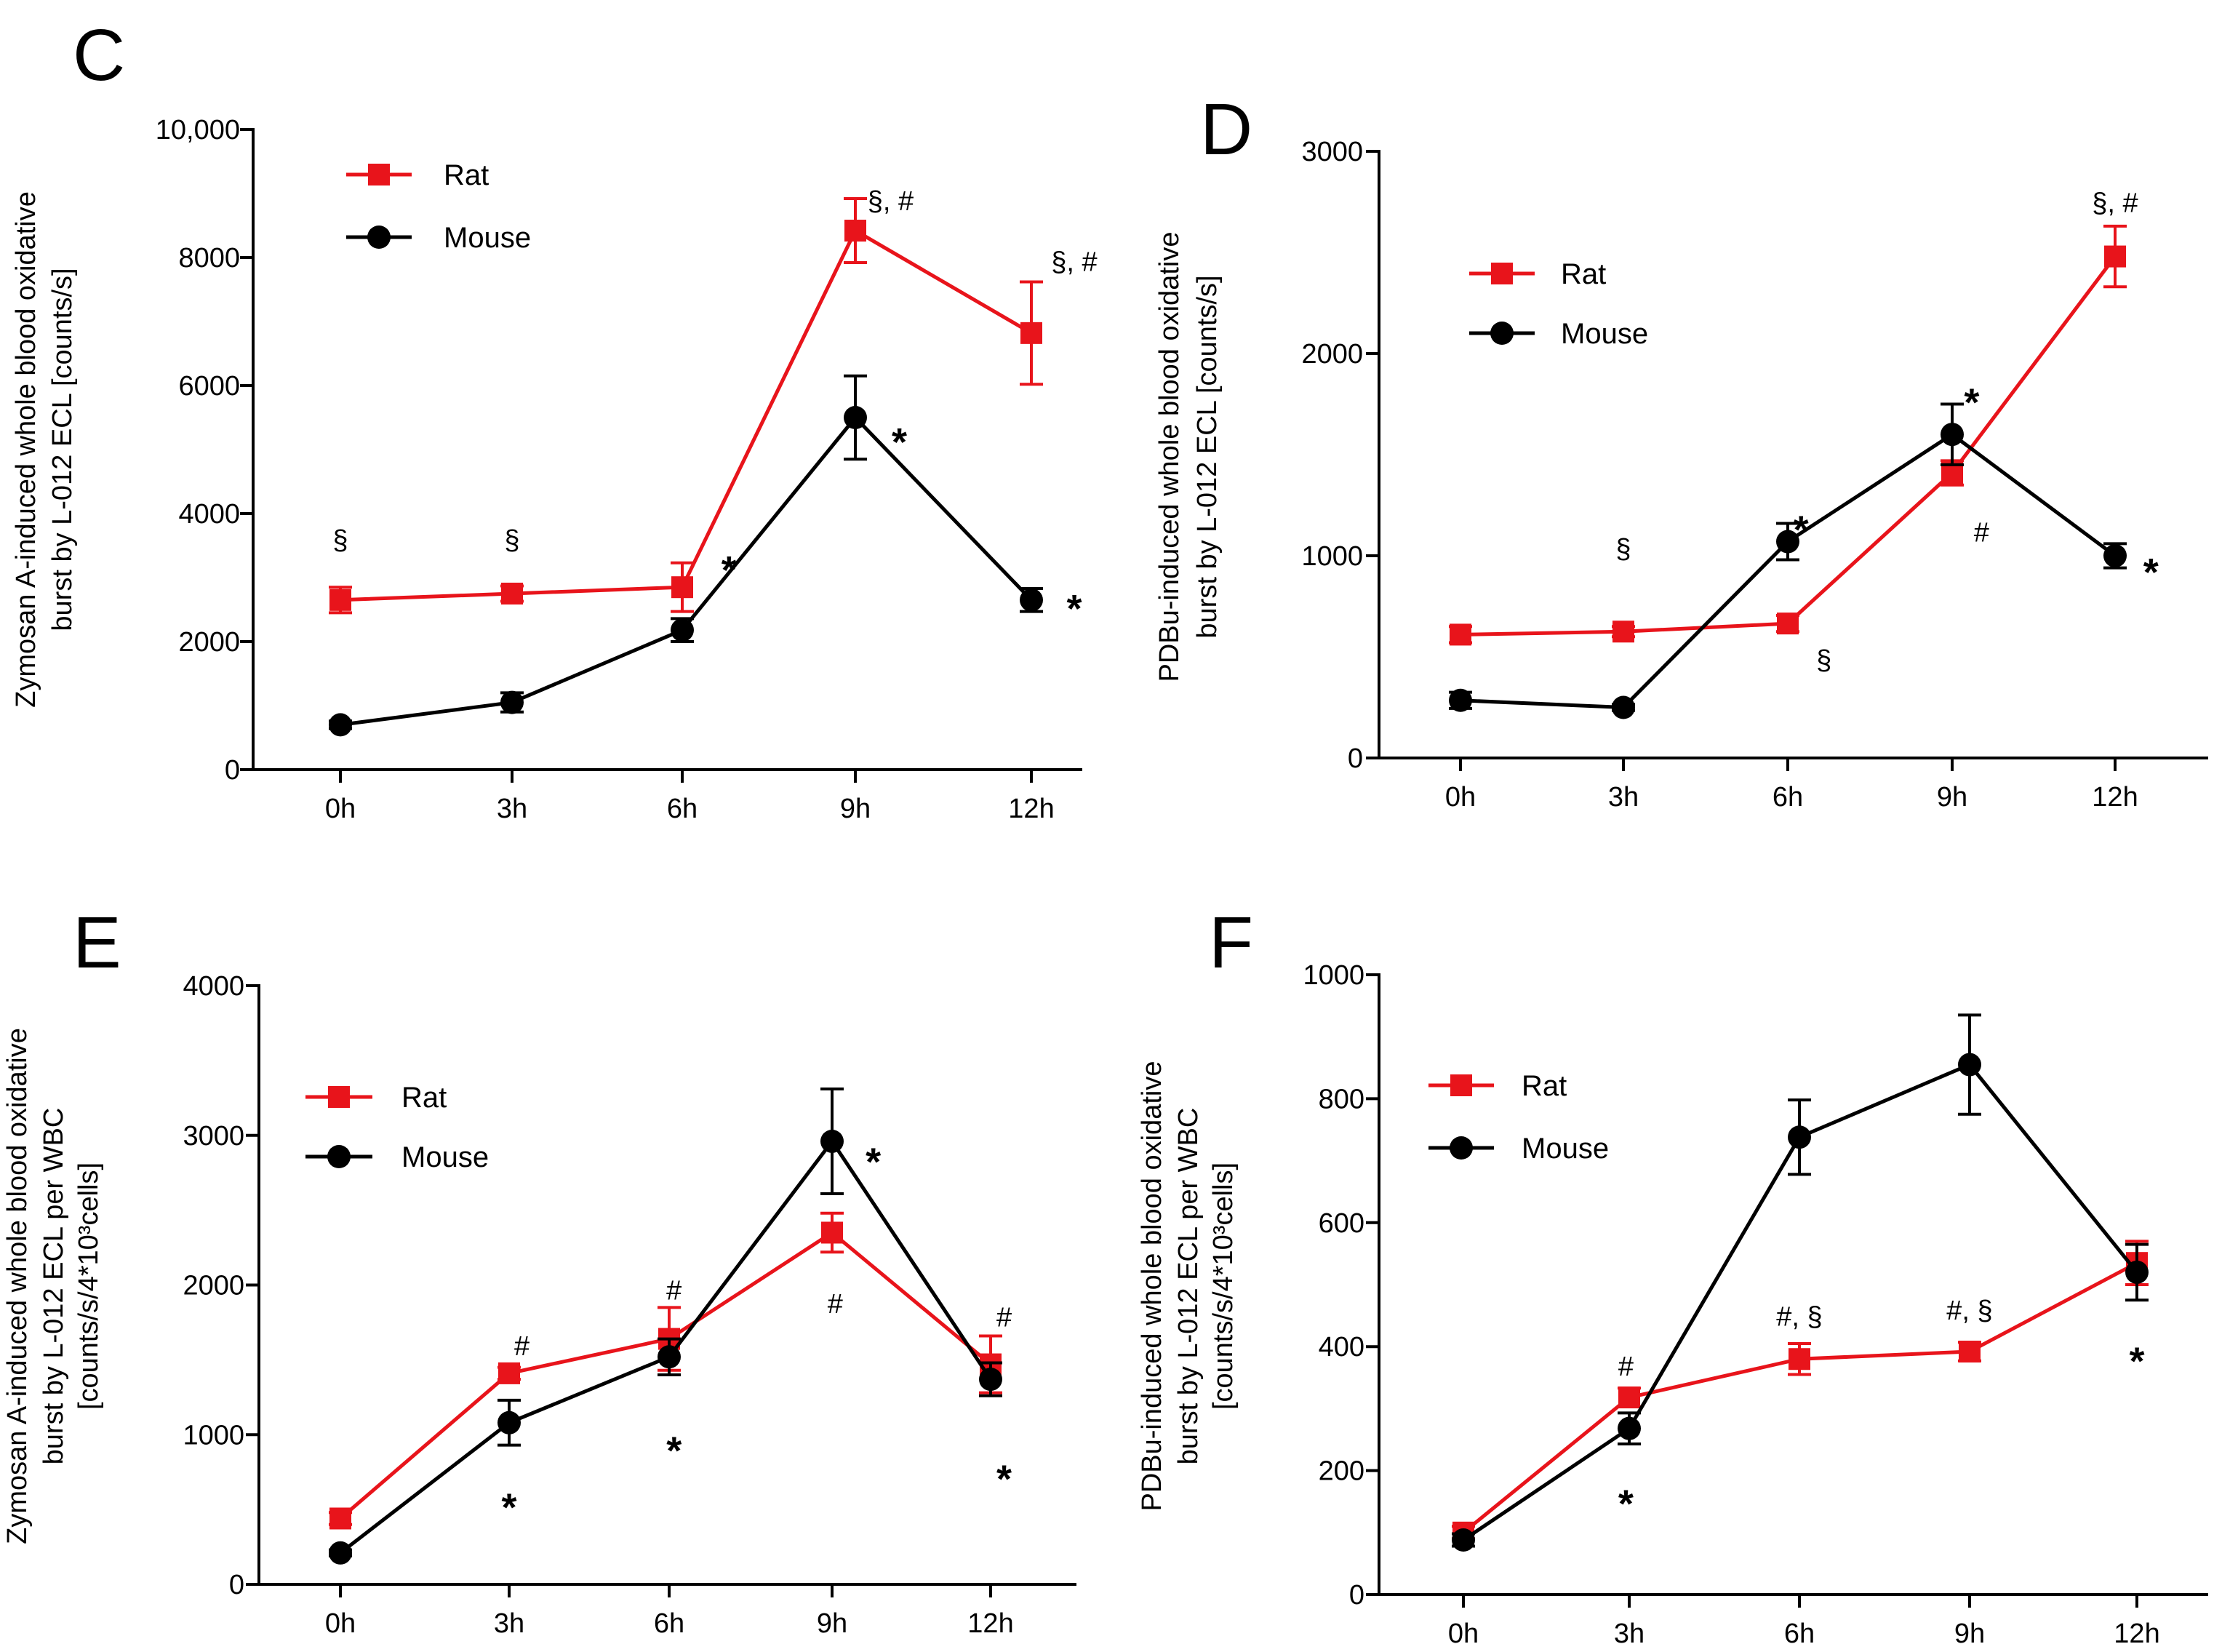 This screenshot has width=2230, height=1652. What do you see at coordinates (97, 942) in the screenshot?
I see `panel-letter: E` at bounding box center [97, 942].